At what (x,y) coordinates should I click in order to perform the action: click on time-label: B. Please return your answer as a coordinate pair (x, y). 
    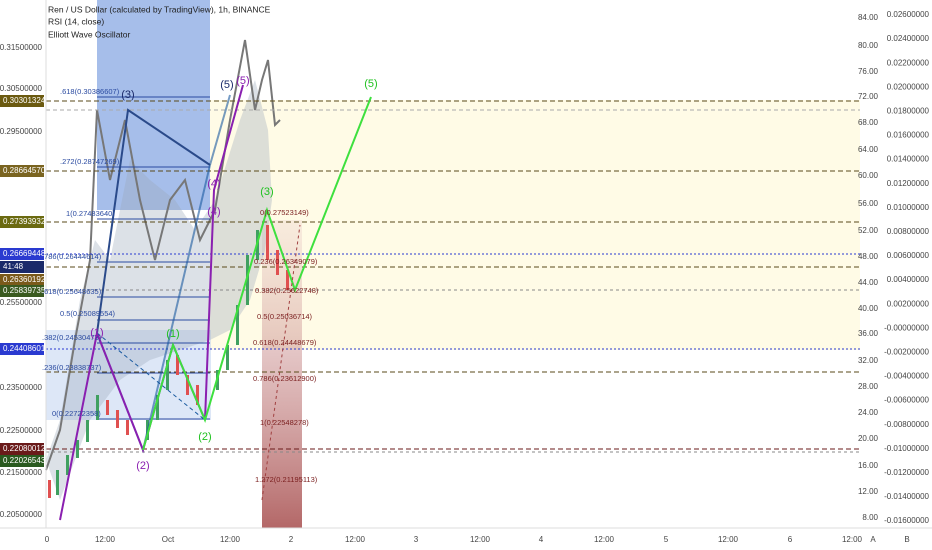
    Looking at the image, I should click on (906, 539).